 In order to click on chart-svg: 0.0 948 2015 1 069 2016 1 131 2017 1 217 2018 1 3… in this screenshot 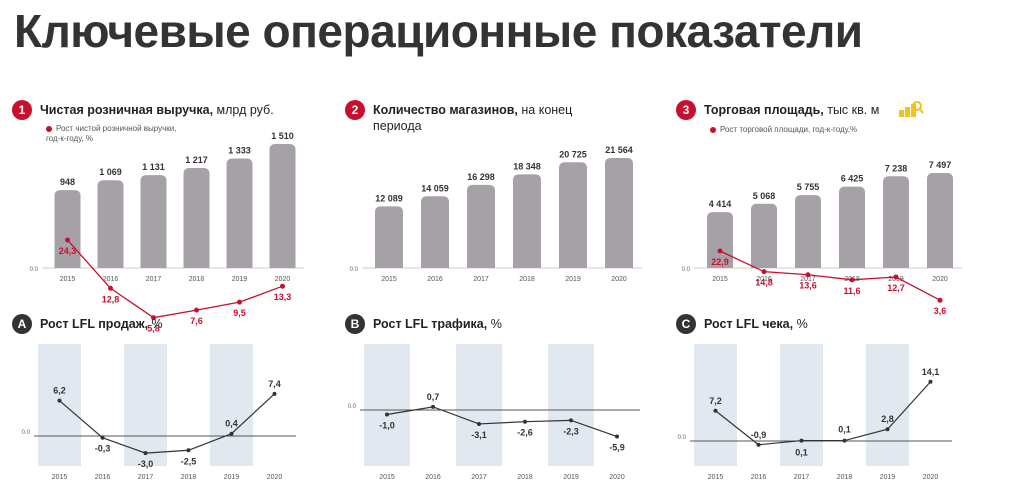, I will do `click(167, 232)`.